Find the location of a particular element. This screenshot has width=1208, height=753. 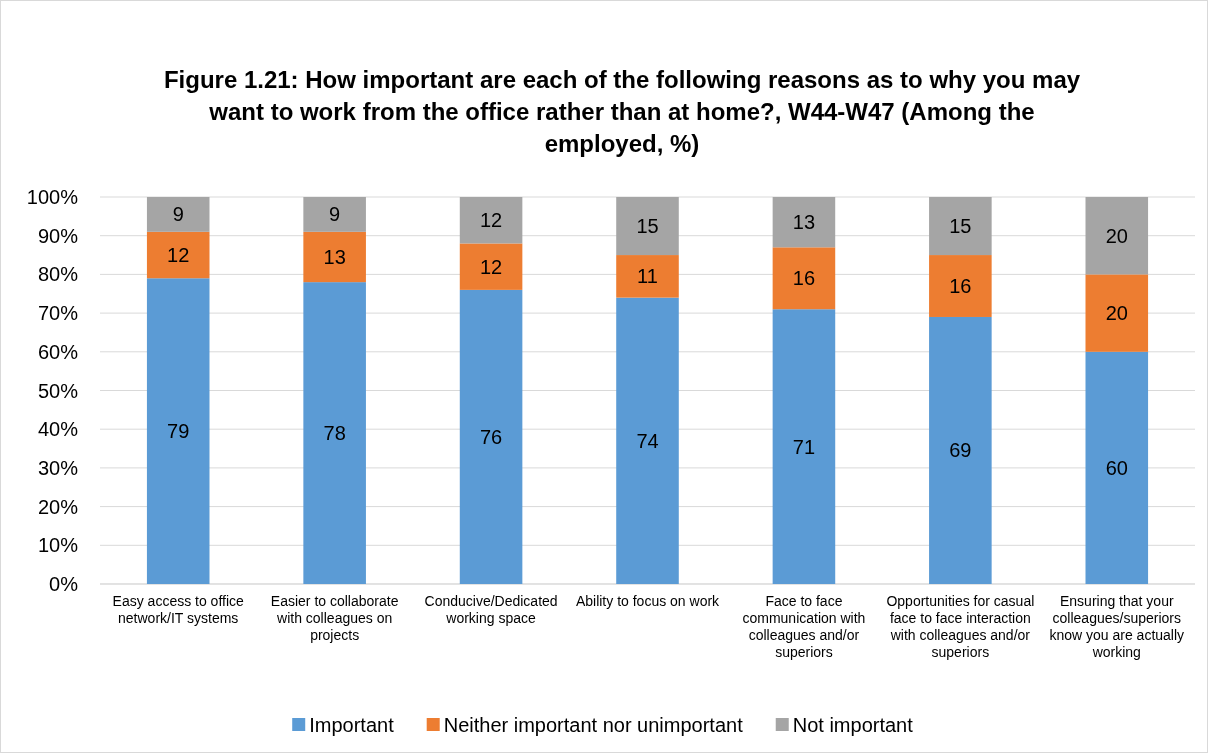

y-tick-label: 40% is located at coordinates (58, 429).